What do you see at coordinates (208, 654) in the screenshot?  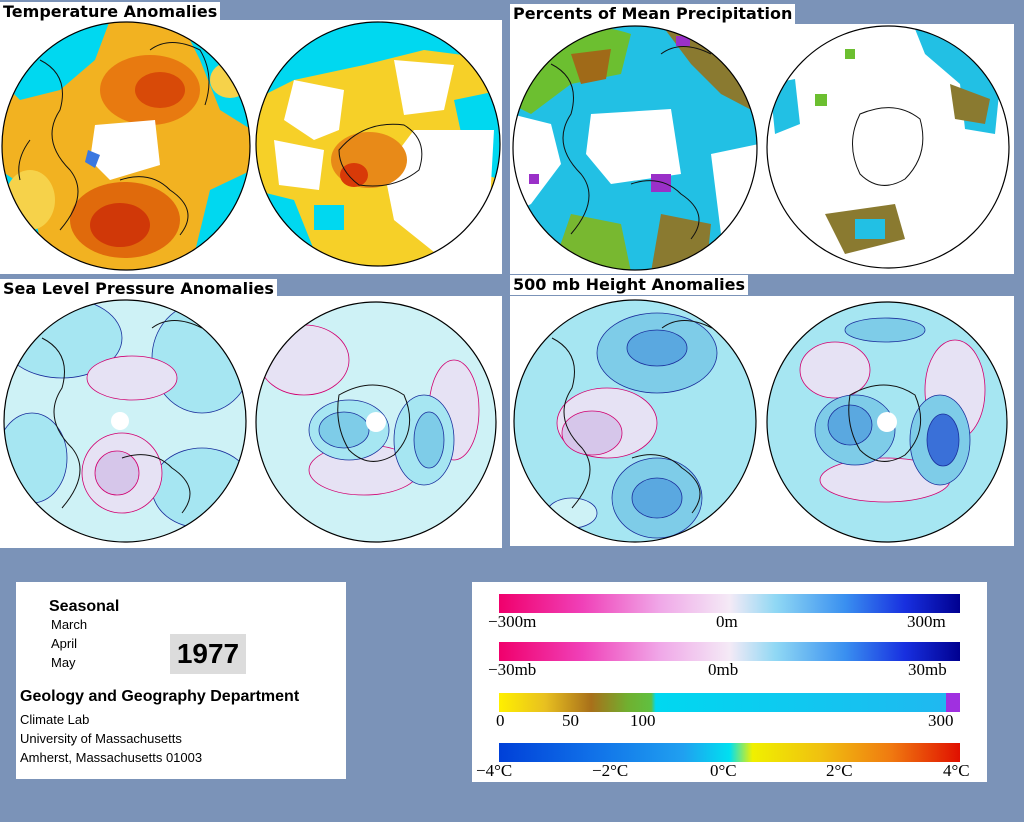 I see `year-badge: 1977` at bounding box center [208, 654].